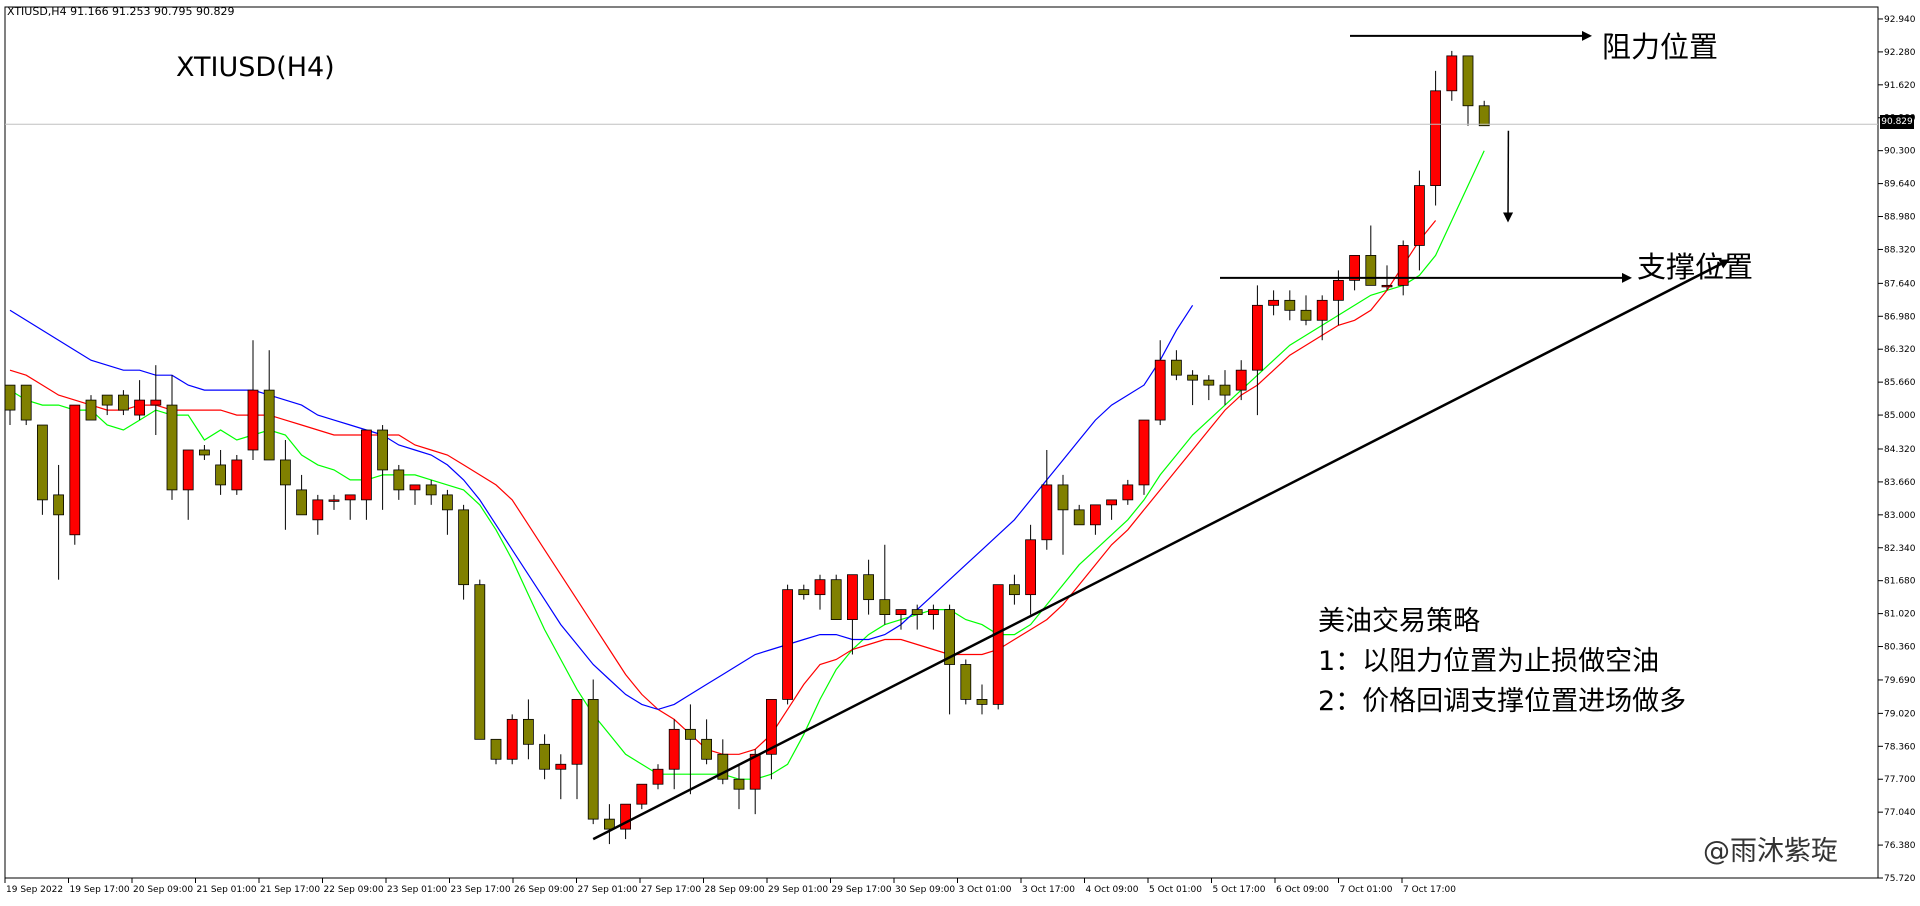 This screenshot has height=906, width=1920. Describe the element at coordinates (1900, 615) in the screenshot. I see `y-tick-label: 81.020` at that location.